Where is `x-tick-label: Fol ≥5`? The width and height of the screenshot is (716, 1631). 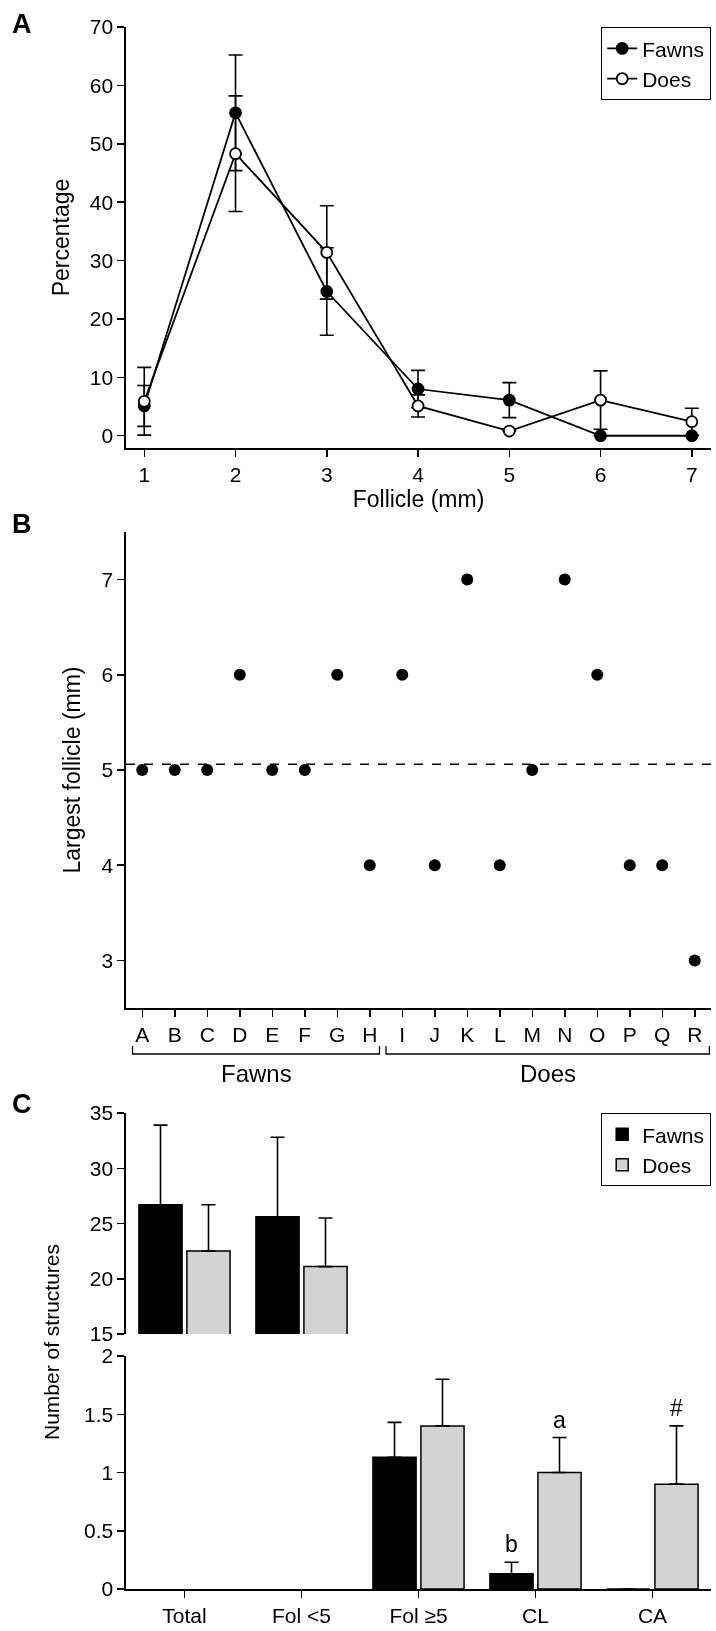 x-tick-label: Fol ≥5 is located at coordinates (418, 1615).